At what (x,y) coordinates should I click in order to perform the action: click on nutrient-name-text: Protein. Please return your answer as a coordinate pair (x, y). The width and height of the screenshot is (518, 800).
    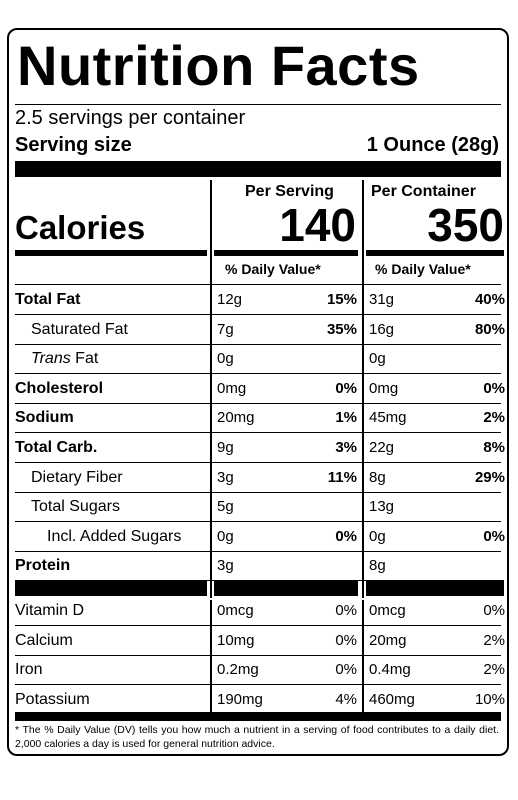
    Looking at the image, I should click on (43, 566).